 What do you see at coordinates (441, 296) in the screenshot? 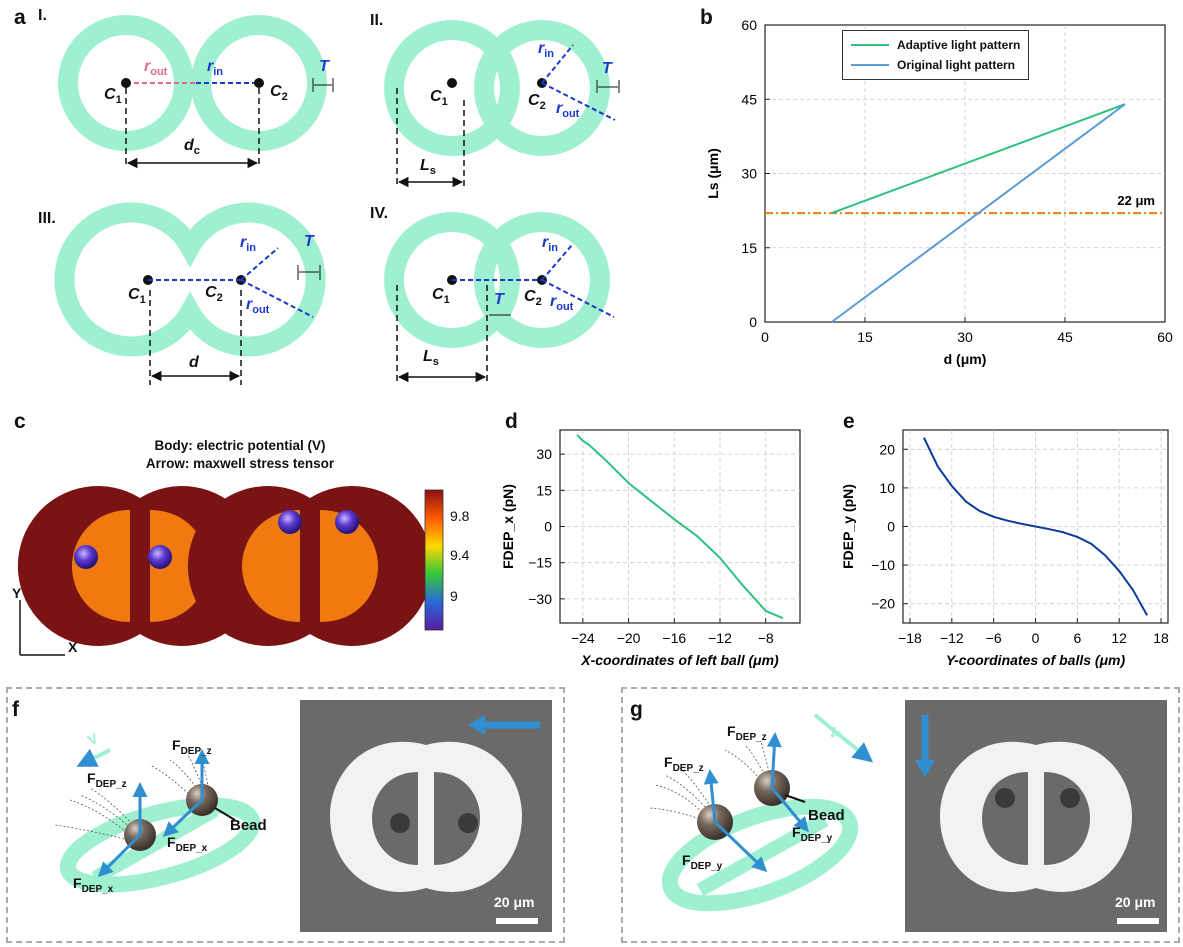
I see `label-c1-IV: C1` at bounding box center [441, 296].